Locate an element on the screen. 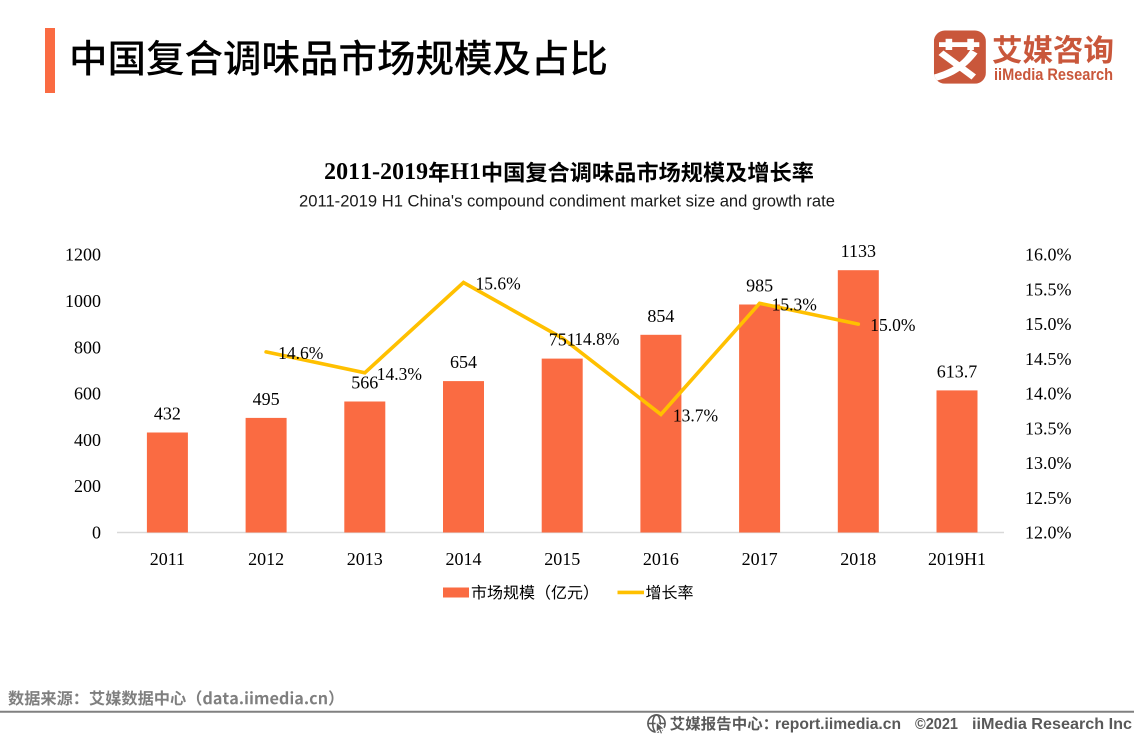  svg-text: report.iimedia.cn is located at coordinates (838, 724).